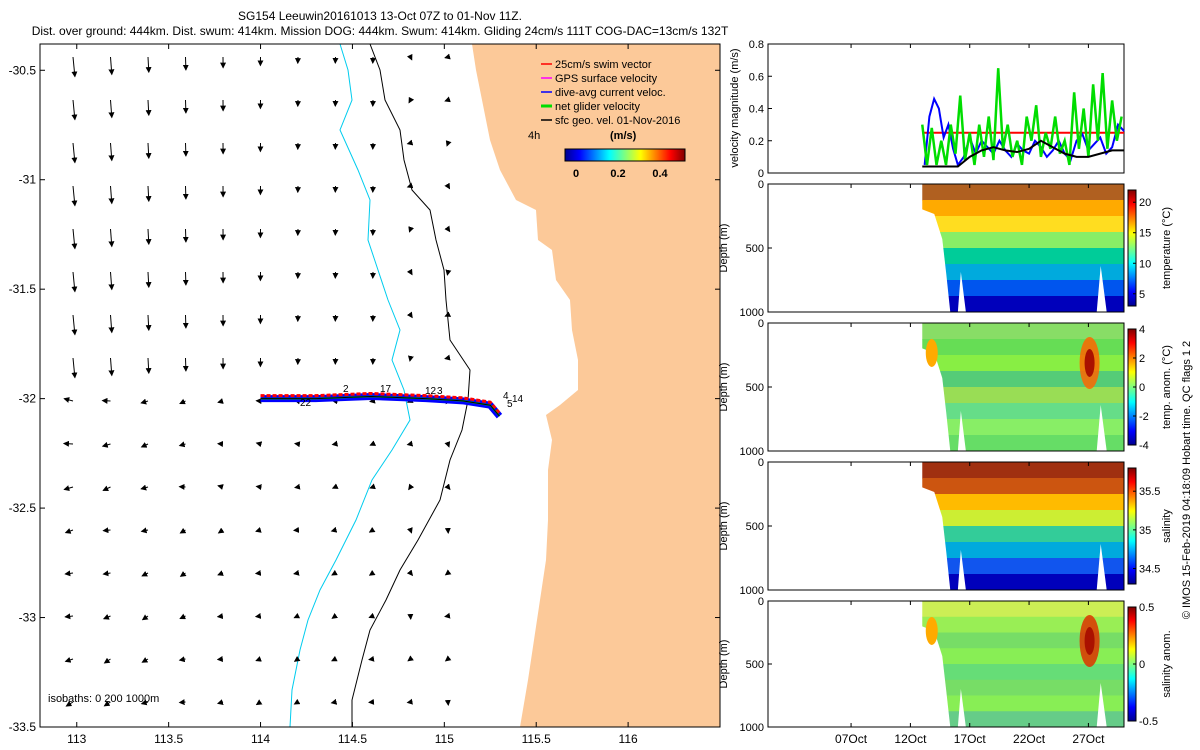 Image resolution: width=1200 pixels, height=750 pixels. I want to click on track-label: 12, so click(431, 391).